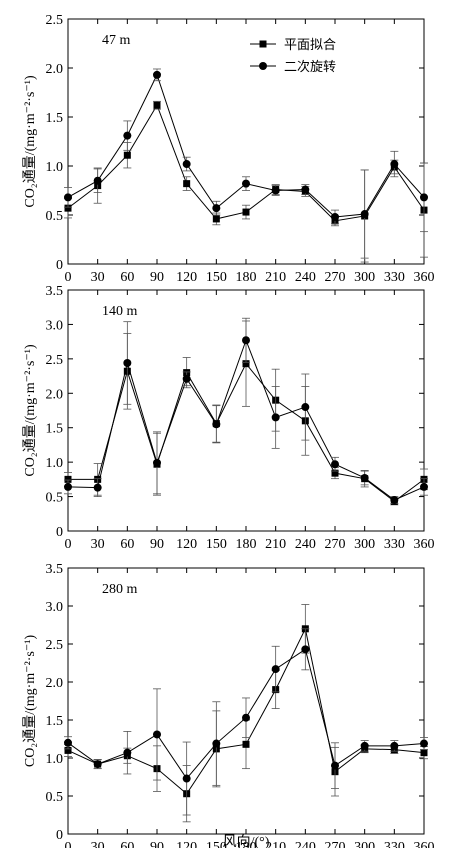 The width and height of the screenshot is (469, 848). Describe the element at coordinates (310, 44) in the screenshot. I see `legend-label: 平面拟合` at that location.